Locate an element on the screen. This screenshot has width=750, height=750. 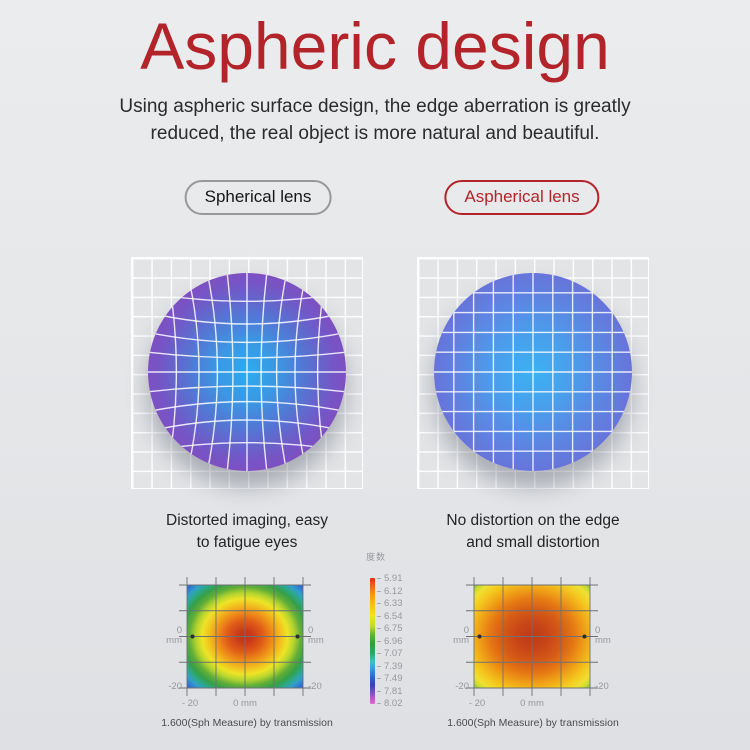
aspherical-caption-line-2: and small distortion is located at coordinates (533, 543).